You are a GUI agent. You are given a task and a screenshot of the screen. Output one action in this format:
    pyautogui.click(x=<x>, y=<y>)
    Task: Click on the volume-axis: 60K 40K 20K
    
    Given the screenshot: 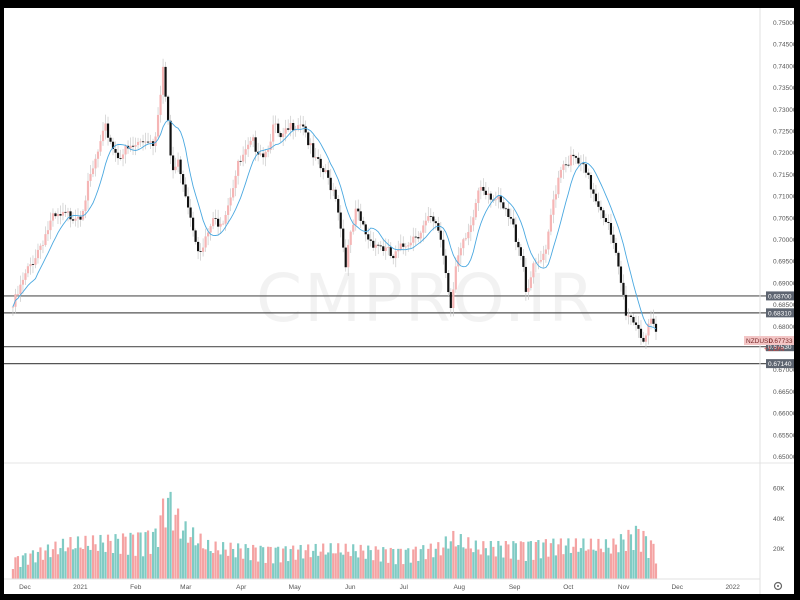 What is the action you would take?
    pyautogui.click(x=779, y=520)
    